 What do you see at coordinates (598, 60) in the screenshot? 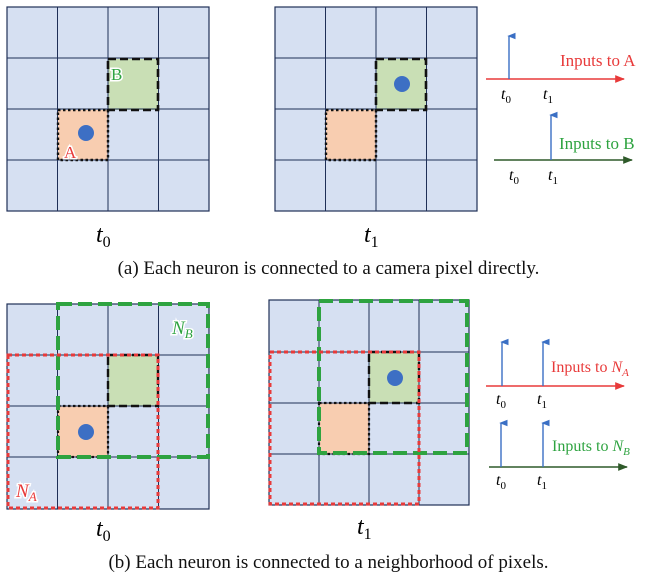
I see `axis-label: Inputs to A` at bounding box center [598, 60].